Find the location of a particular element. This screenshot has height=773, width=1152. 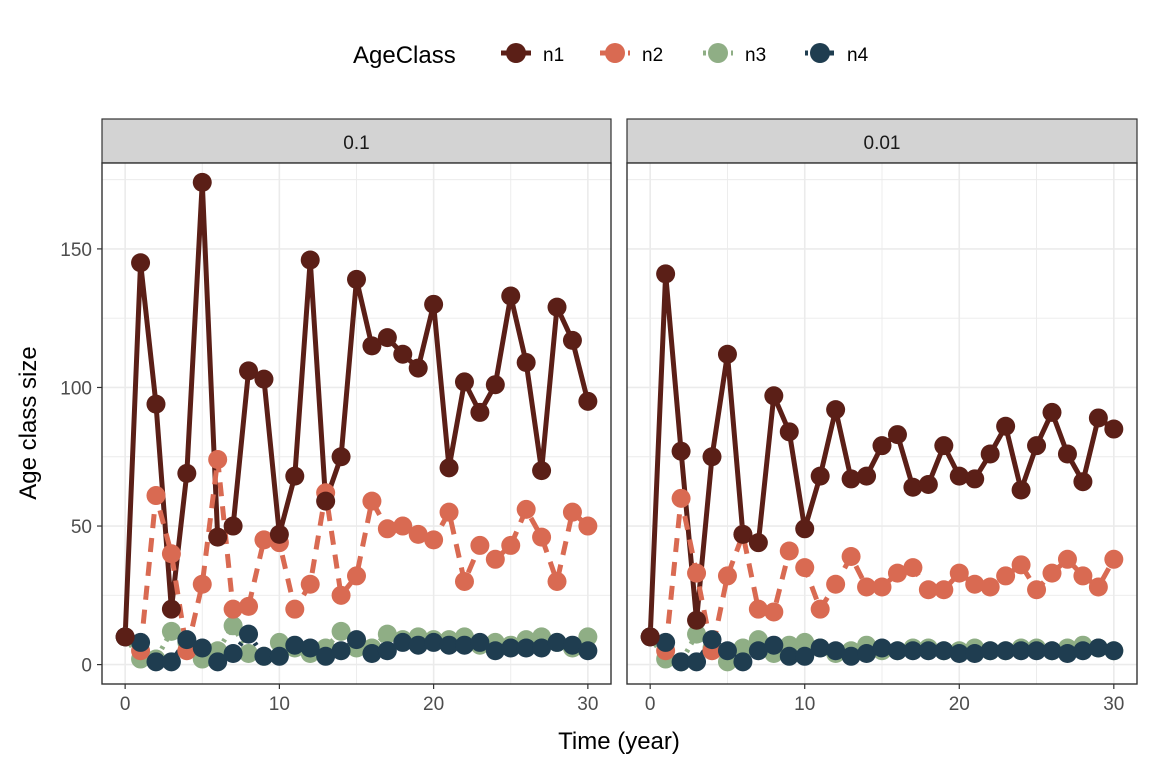

panel-strip is located at coordinates (882, 141).